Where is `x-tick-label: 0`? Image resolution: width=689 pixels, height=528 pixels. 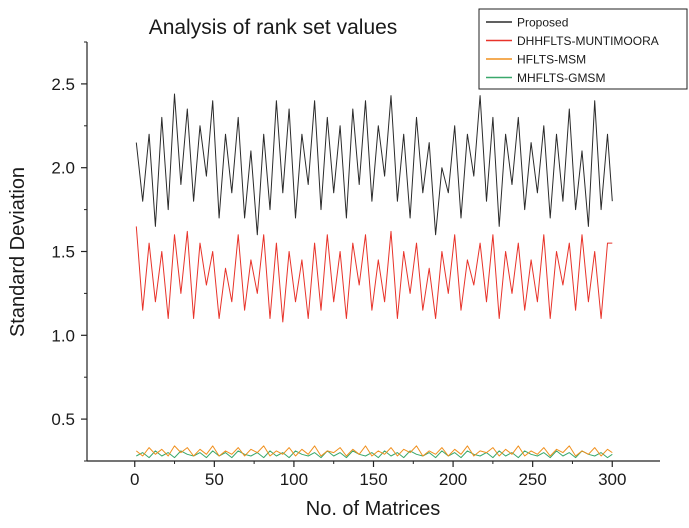 x-tick-label: 0 is located at coordinates (134, 479).